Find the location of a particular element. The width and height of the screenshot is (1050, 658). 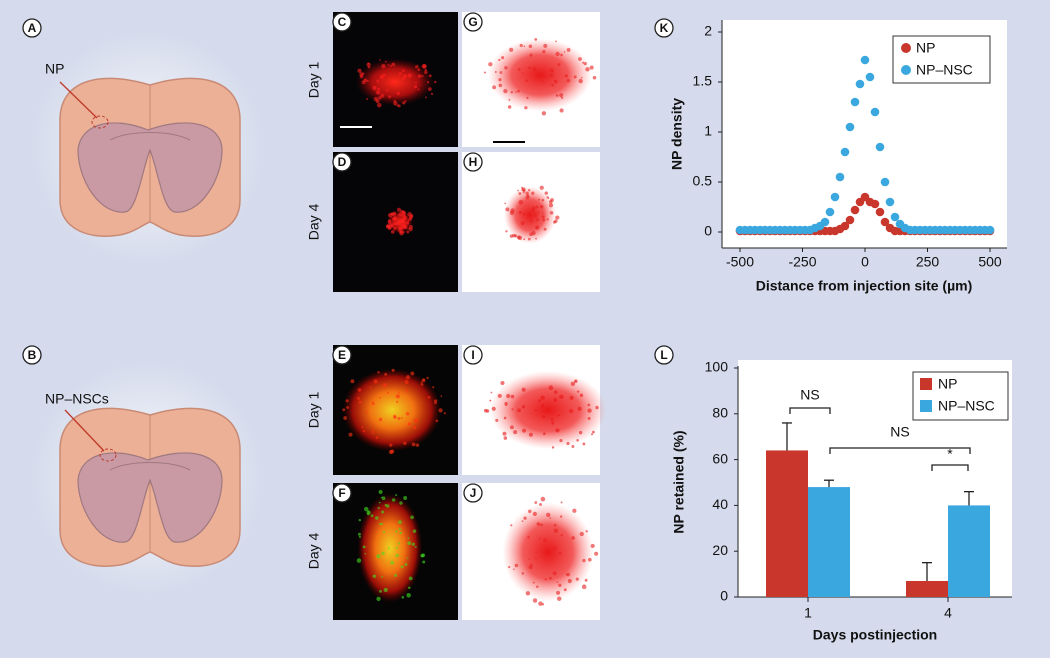

x-tick-label: 1 is located at coordinates (808, 613).